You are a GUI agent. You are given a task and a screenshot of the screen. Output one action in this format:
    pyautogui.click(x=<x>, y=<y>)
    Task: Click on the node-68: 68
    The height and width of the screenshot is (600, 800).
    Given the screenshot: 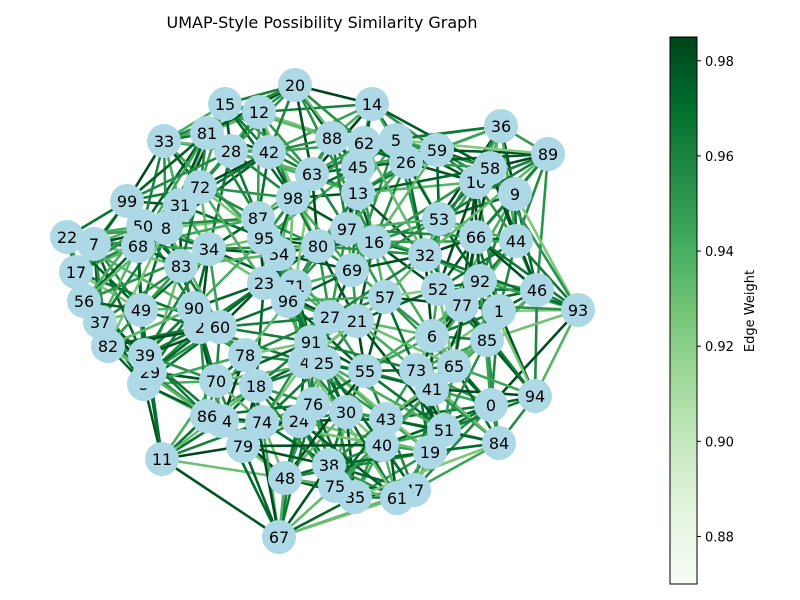 What is the action you would take?
    pyautogui.click(x=138, y=246)
    